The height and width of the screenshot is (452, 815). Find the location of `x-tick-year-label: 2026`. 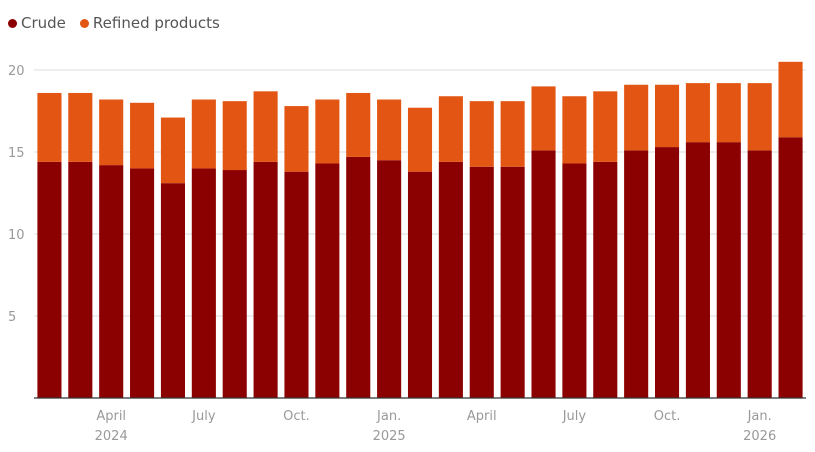

x-tick-year-label: 2026 is located at coordinates (759, 436).